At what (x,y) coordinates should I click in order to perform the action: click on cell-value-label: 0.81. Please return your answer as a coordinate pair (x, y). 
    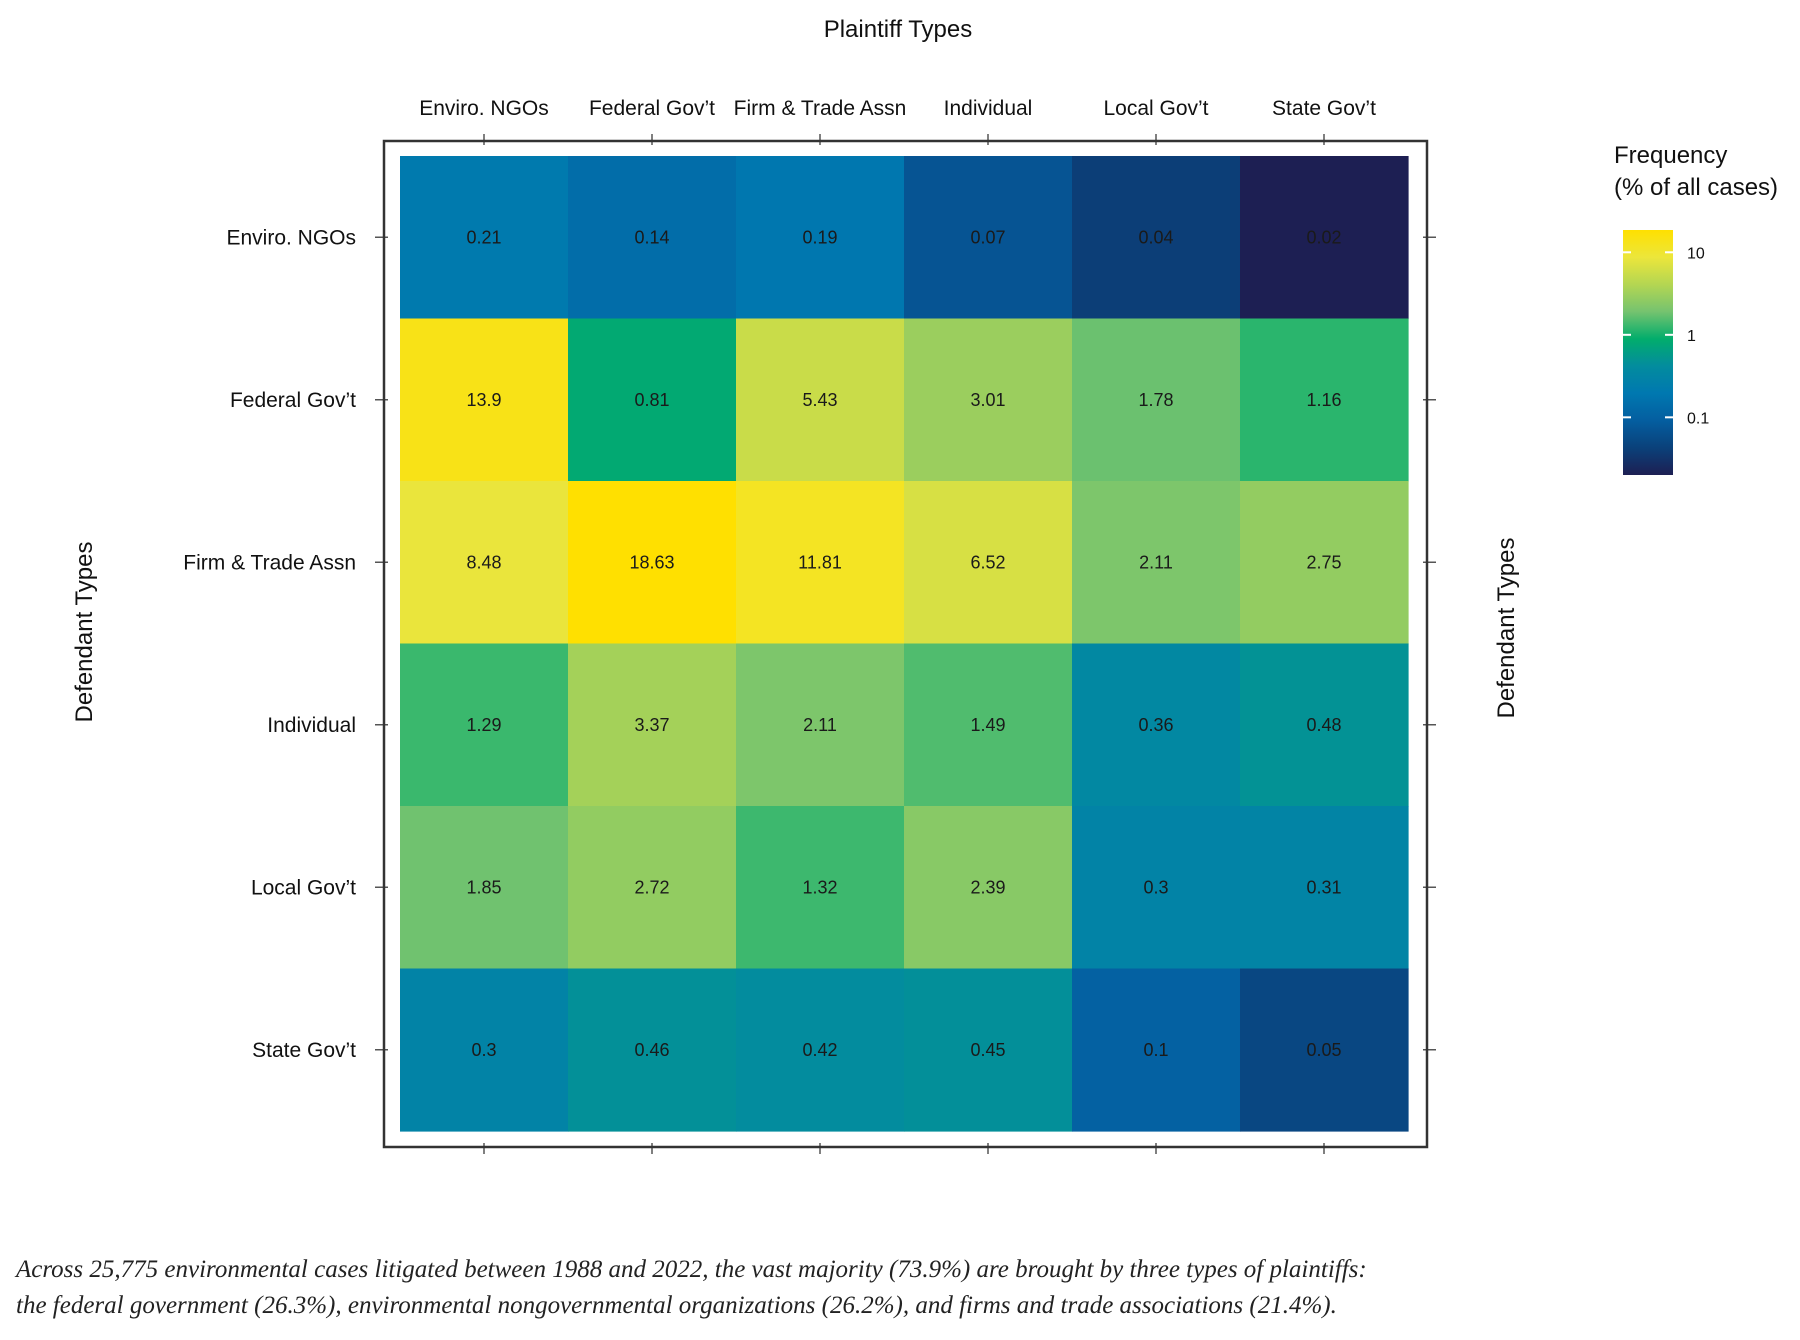
    Looking at the image, I should click on (651, 400).